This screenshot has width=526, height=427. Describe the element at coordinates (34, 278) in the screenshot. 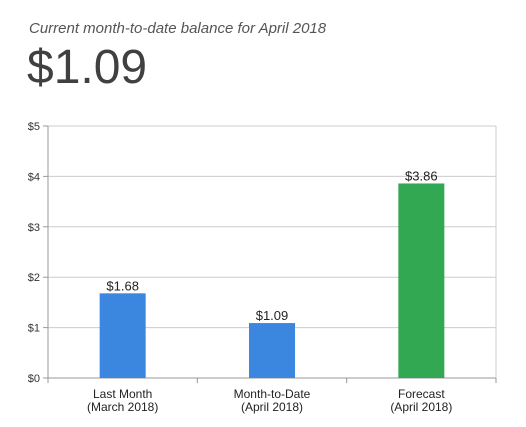

I see `y-tick-label: $2` at that location.